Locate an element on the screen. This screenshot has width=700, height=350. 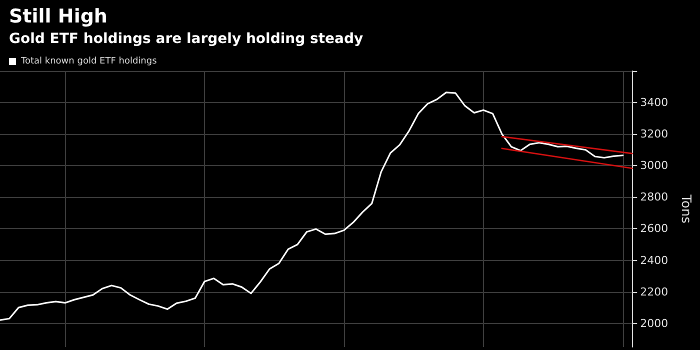
y-tick-label: 2800 is located at coordinates (654, 197).